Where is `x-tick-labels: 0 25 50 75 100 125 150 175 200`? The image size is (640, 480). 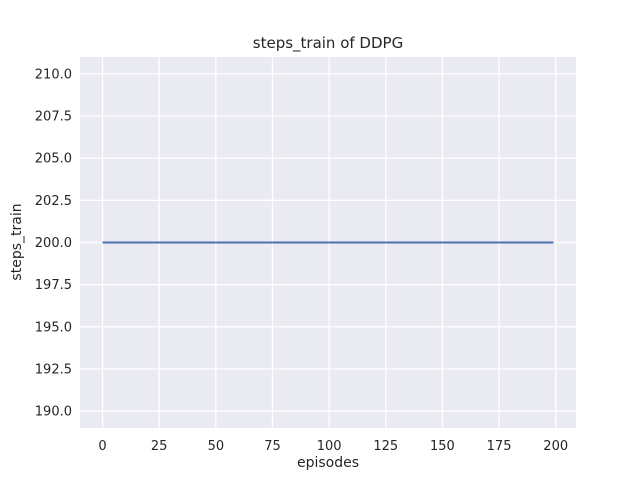 x-tick-labels: 0 25 50 75 100 125 150 175 200 is located at coordinates (333, 446).